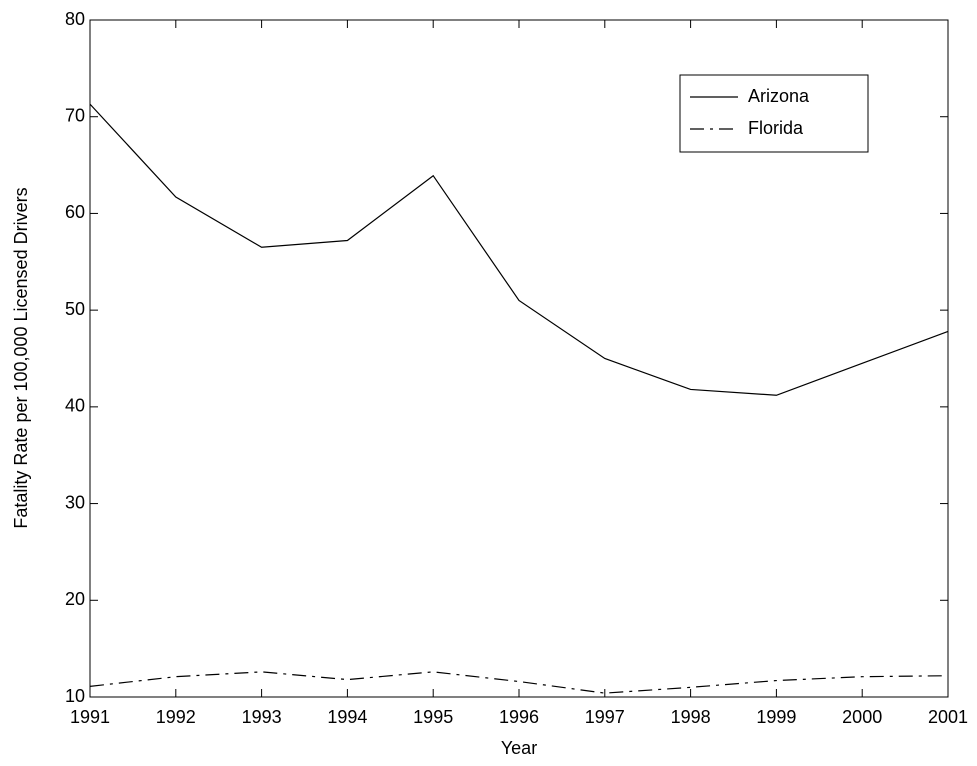 The height and width of the screenshot is (766, 977). I want to click on y-tick-label: 50, so click(75, 309).